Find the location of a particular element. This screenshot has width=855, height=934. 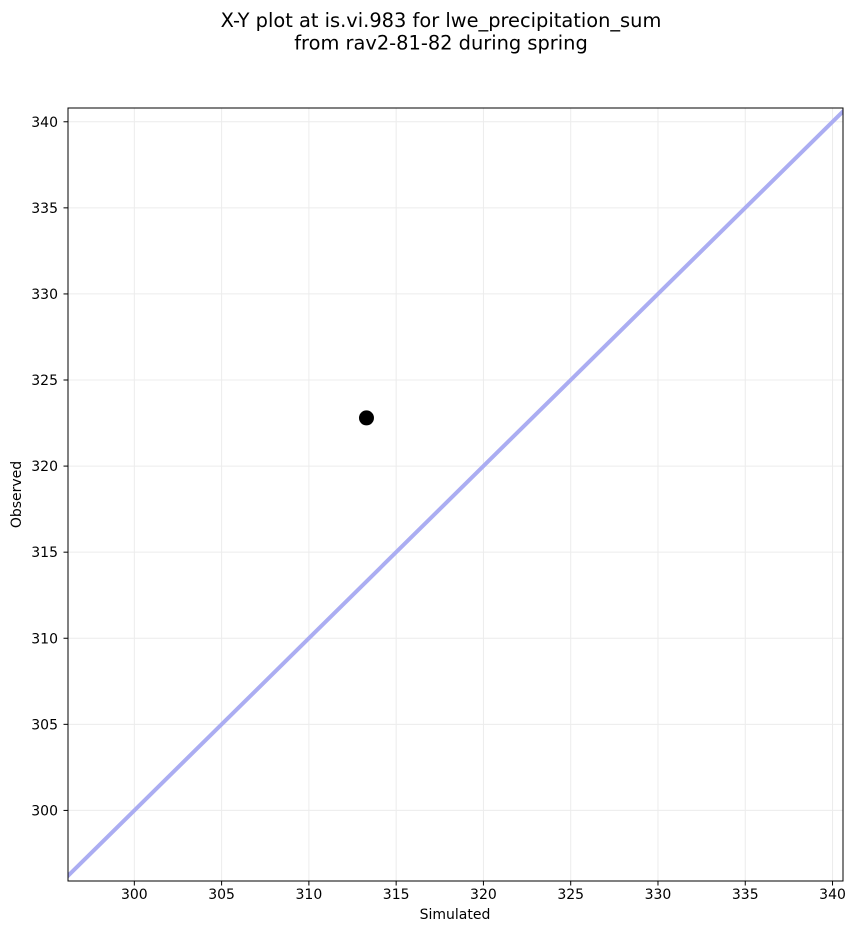

x-tick-label: 305 is located at coordinates (221, 895).